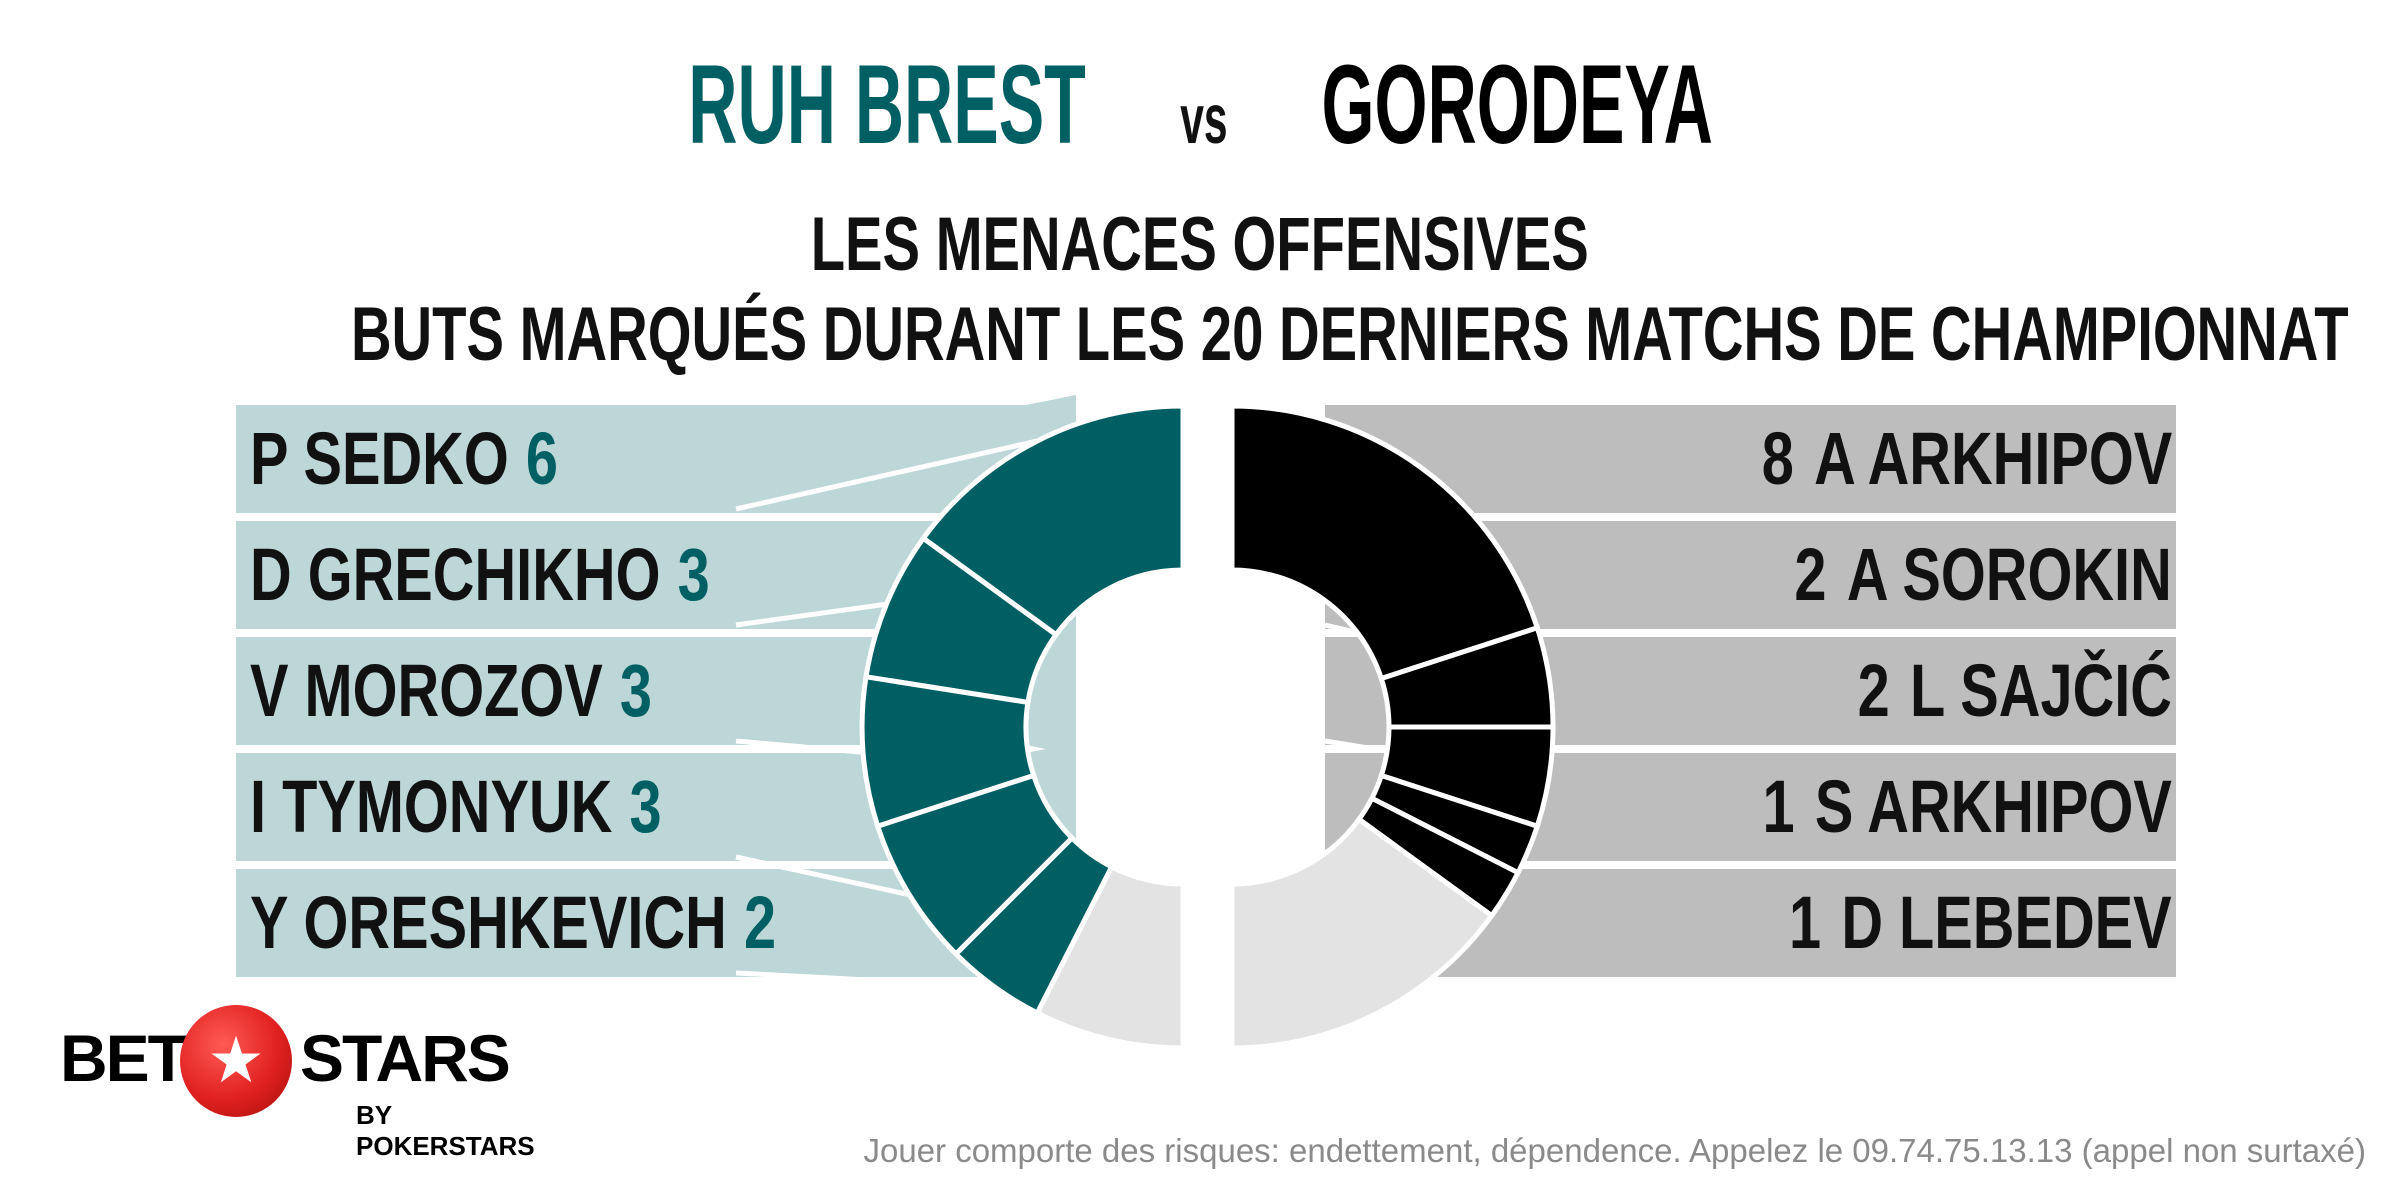  What do you see at coordinates (431, 806) in the screenshot?
I see `player-name: I TYMONYUK` at bounding box center [431, 806].